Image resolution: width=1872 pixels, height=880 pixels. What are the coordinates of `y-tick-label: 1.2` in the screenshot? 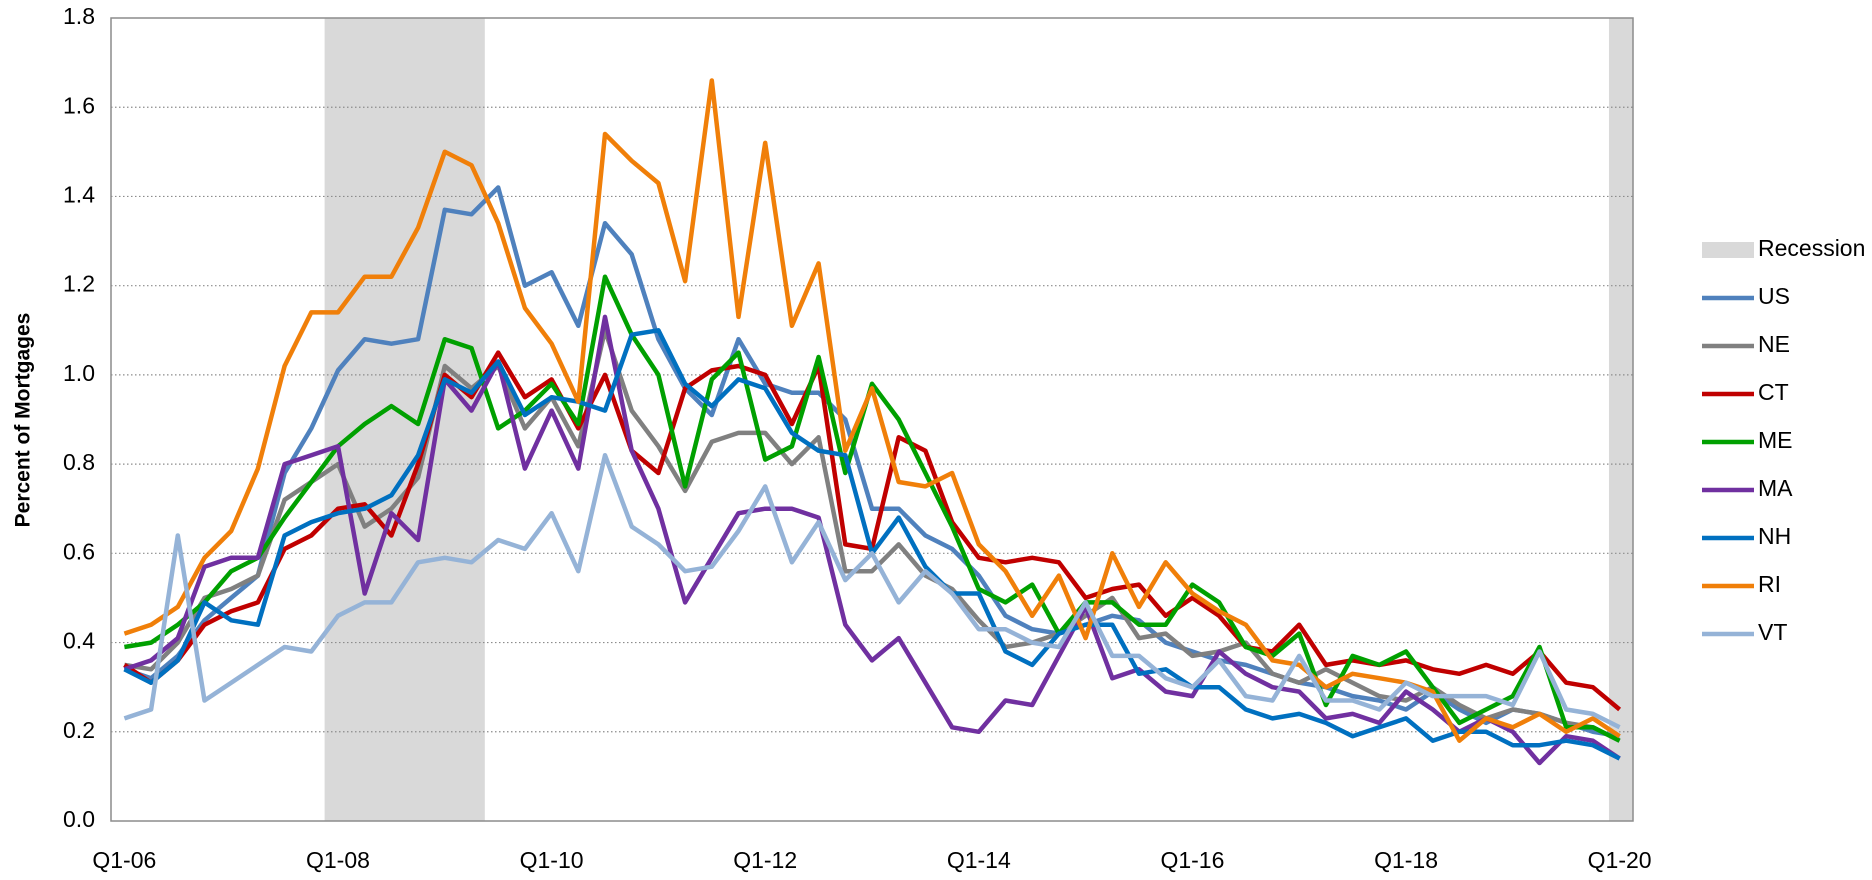 It's located at (79, 284).